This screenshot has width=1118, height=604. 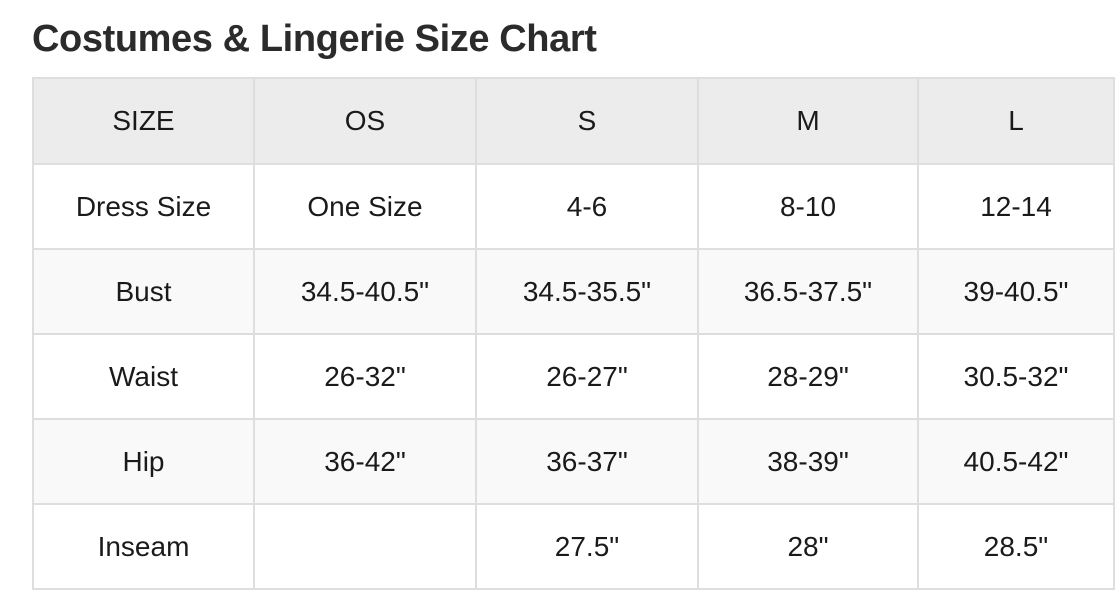 What do you see at coordinates (144, 292) in the screenshot?
I see `row-label-bust: Bust` at bounding box center [144, 292].